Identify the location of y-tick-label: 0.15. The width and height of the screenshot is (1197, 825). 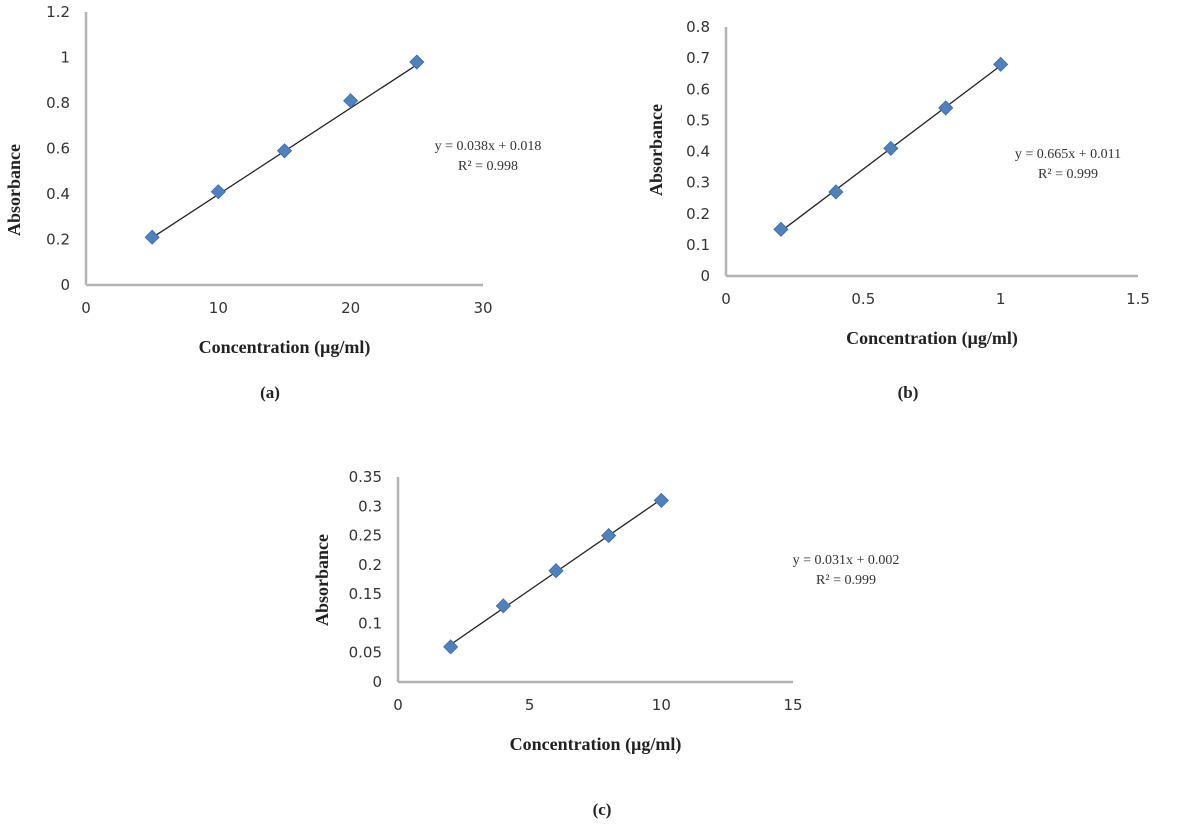
(365, 594).